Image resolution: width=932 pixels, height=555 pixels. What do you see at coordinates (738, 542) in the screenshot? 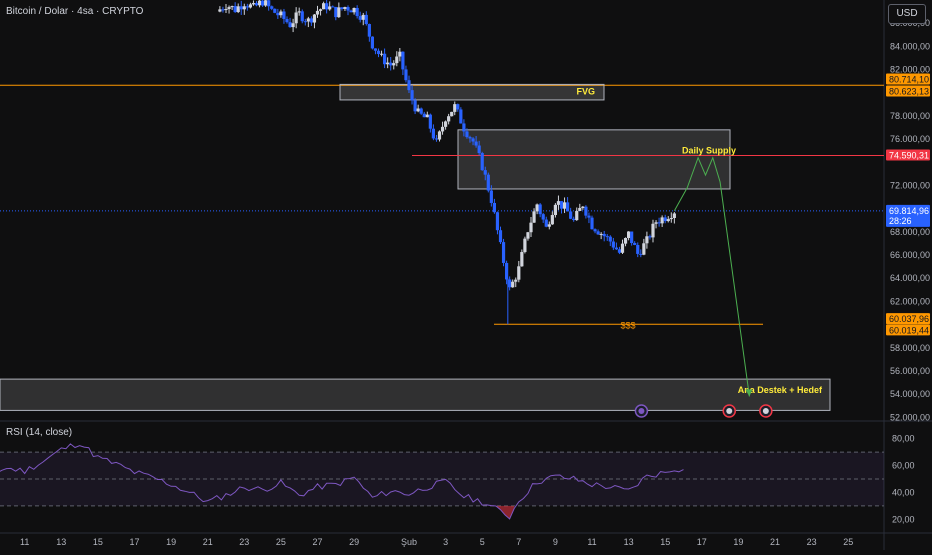
I see `time-tick-label: 19` at bounding box center [738, 542].